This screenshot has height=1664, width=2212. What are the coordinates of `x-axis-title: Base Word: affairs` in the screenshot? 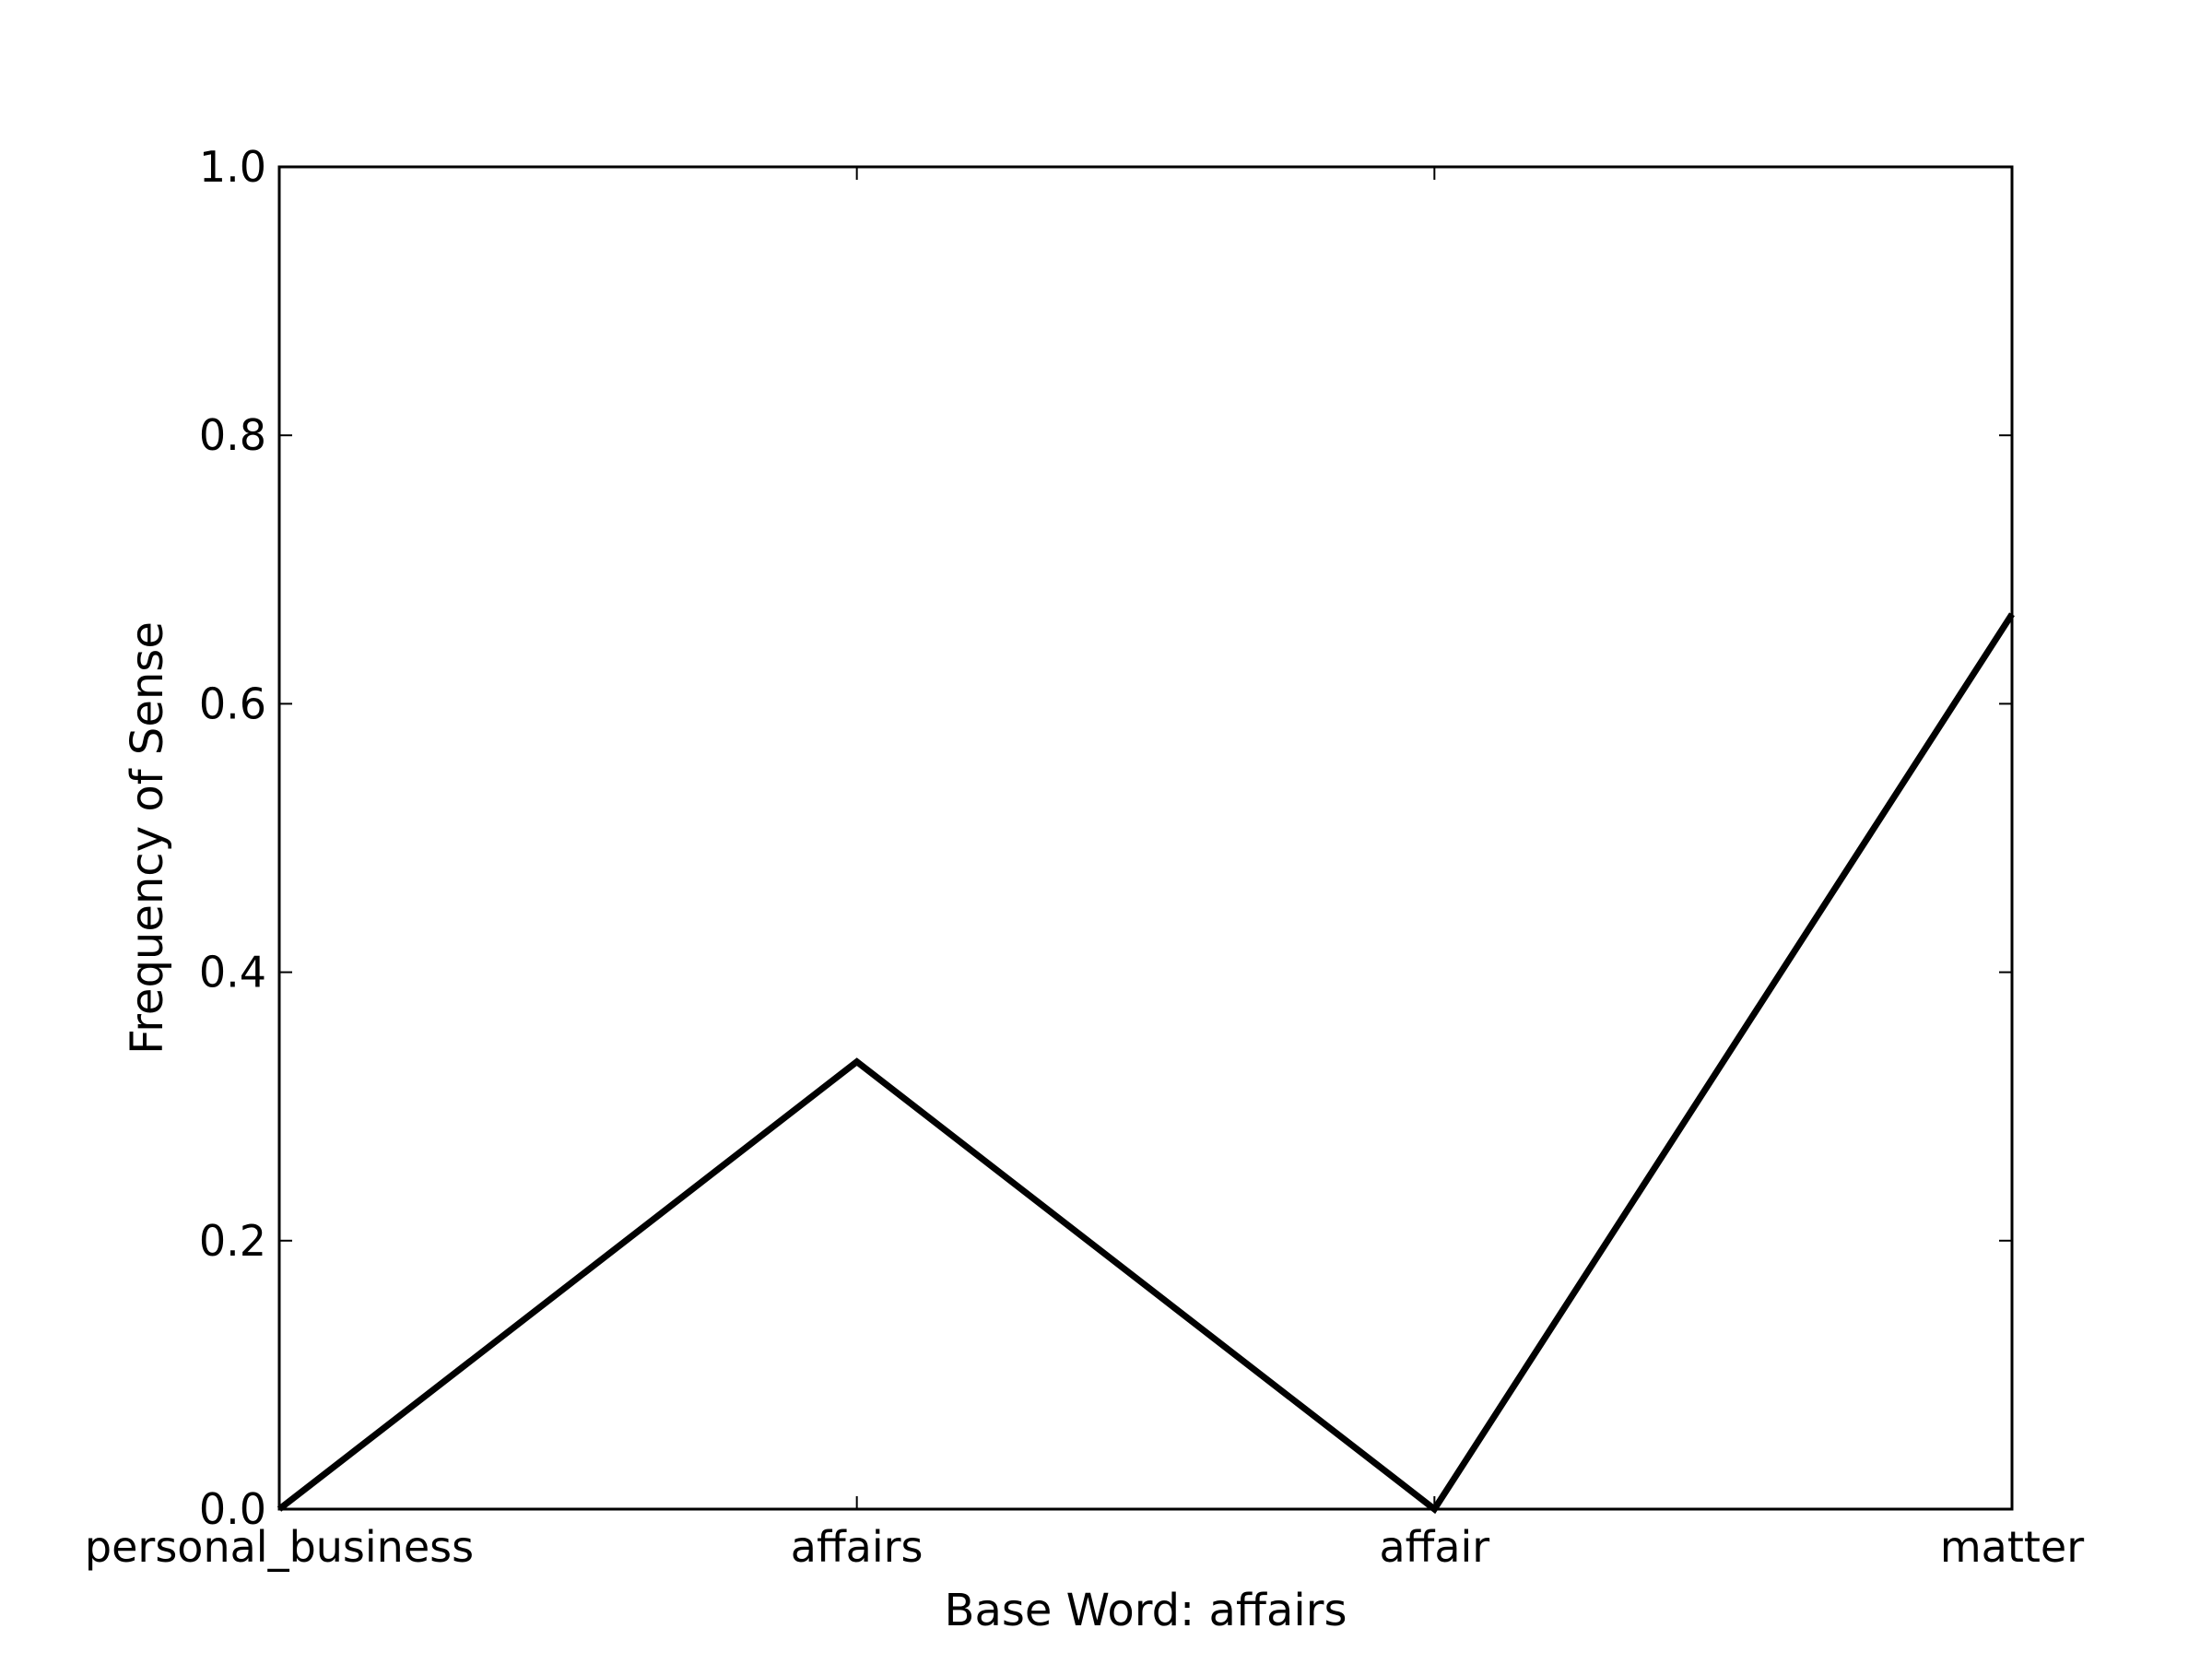 It's located at (1146, 1610).